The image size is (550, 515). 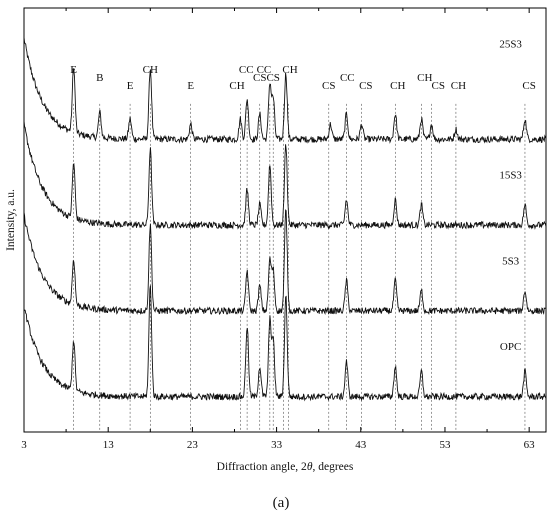 What do you see at coordinates (397, 86) in the screenshot?
I see `peak-label-14: CH` at bounding box center [397, 86].